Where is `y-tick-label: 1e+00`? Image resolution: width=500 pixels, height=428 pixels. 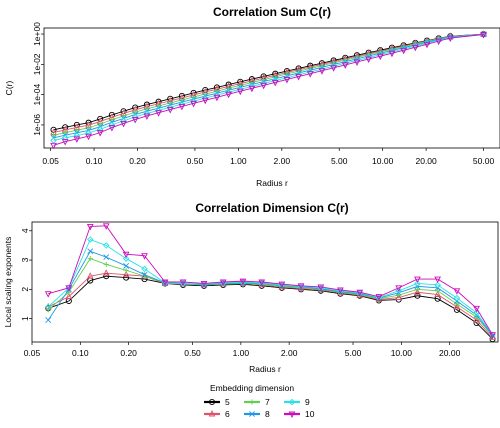 y-tick-label: 1e+00 is located at coordinates (37, 34).